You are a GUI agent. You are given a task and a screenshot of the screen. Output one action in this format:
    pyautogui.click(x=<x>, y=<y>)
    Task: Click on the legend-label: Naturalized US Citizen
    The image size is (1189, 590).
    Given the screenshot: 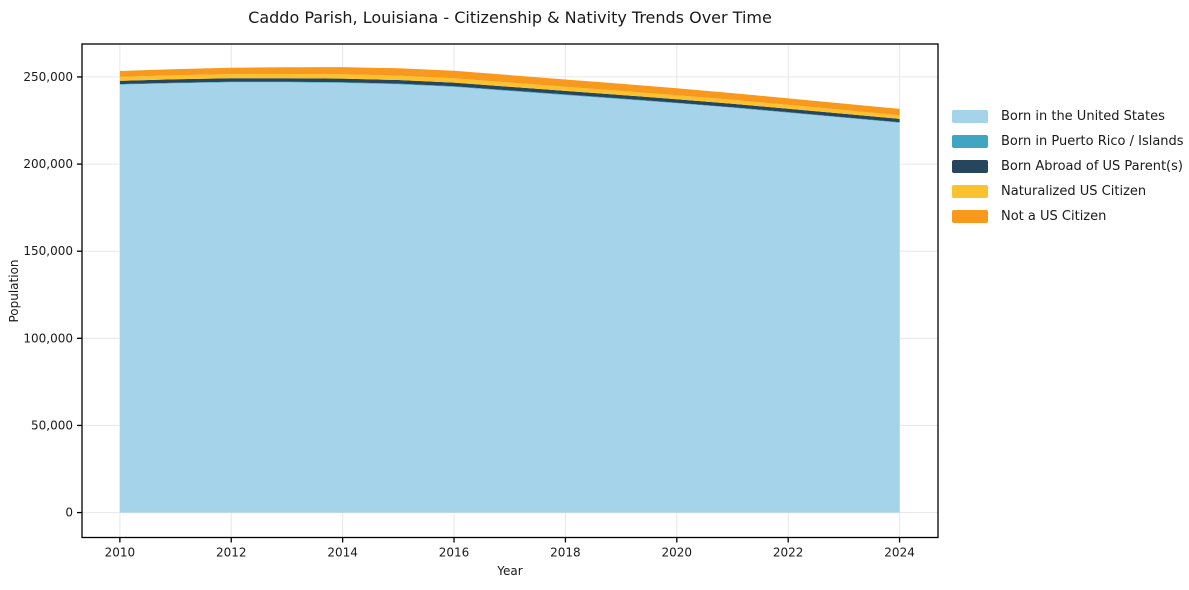 What is the action you would take?
    pyautogui.click(x=1074, y=191)
    